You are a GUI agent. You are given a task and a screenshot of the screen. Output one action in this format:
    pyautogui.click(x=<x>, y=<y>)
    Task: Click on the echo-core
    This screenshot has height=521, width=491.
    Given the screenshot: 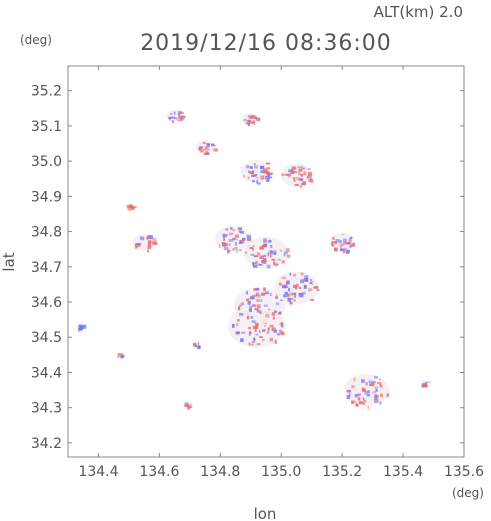 What is the action you would take?
    pyautogui.click(x=266, y=252)
    